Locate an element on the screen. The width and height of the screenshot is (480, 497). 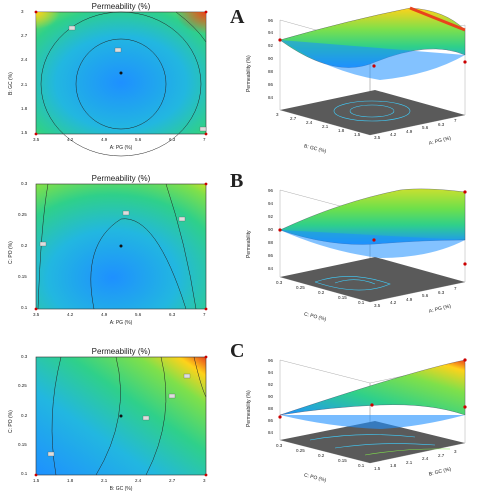
z-axis-label: Permeability is located at coordinates (249, 244).